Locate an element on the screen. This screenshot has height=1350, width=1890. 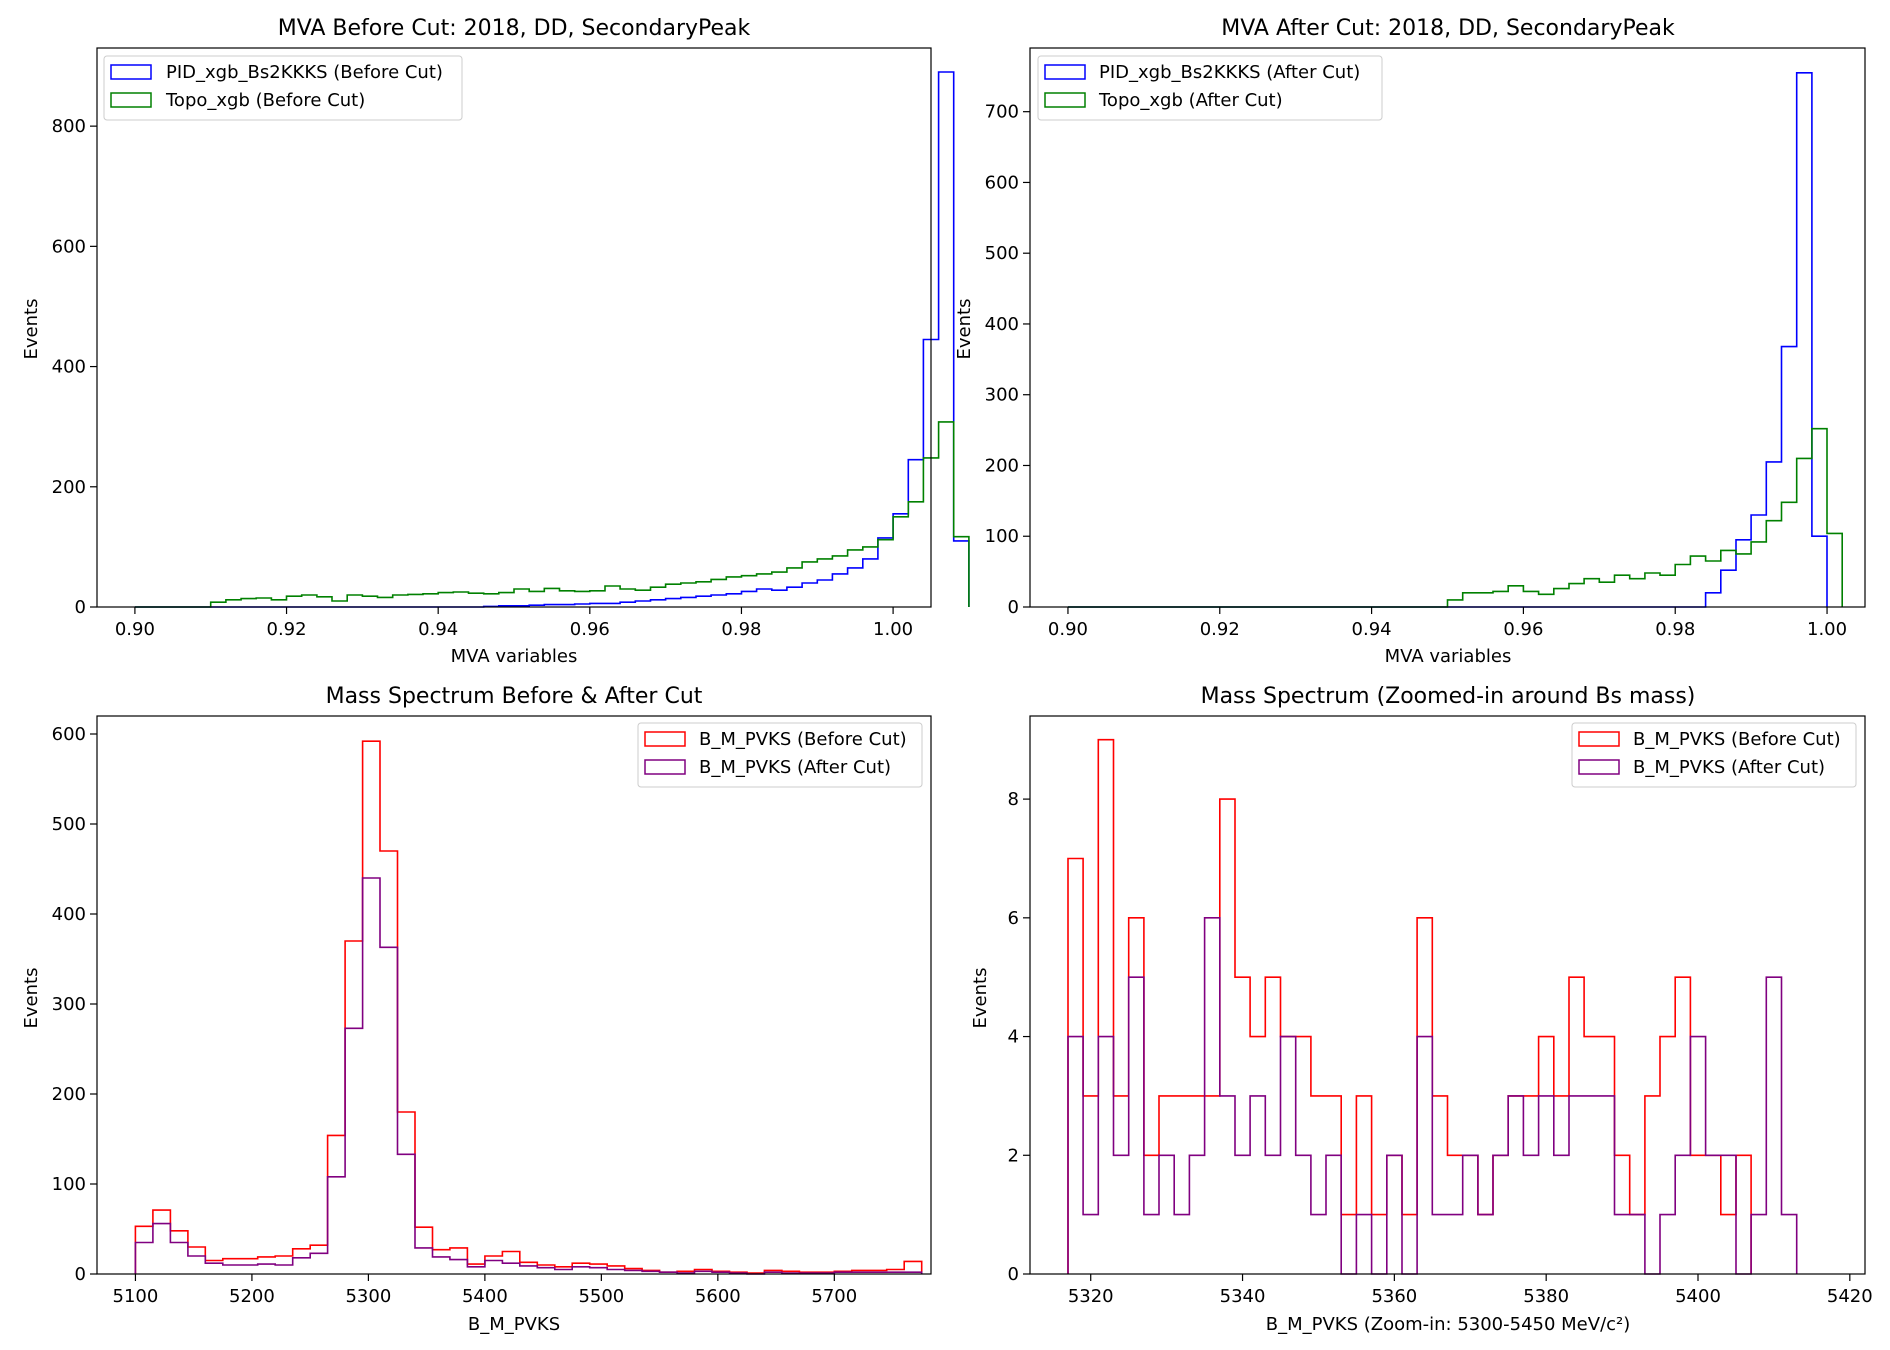
x-tick-label: 5200 is located at coordinates (252, 1296).